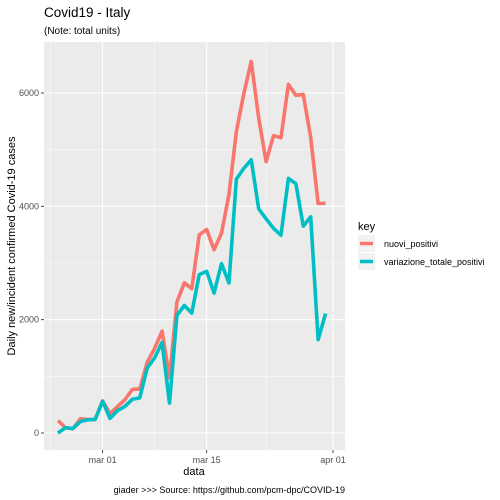 This screenshot has width=500, height=500. Describe the element at coordinates (29, 320) in the screenshot. I see `y-tick-label: 2000` at that location.